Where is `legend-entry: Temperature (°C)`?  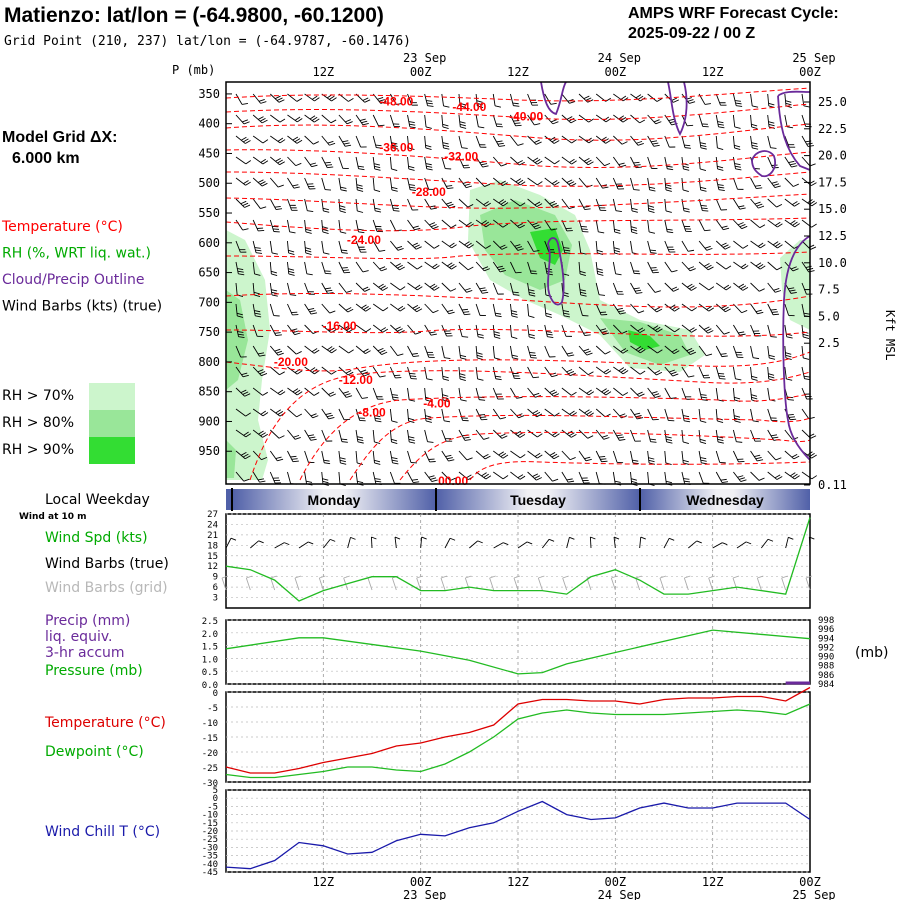 legend-entry: Temperature (°C) is located at coordinates (62, 227).